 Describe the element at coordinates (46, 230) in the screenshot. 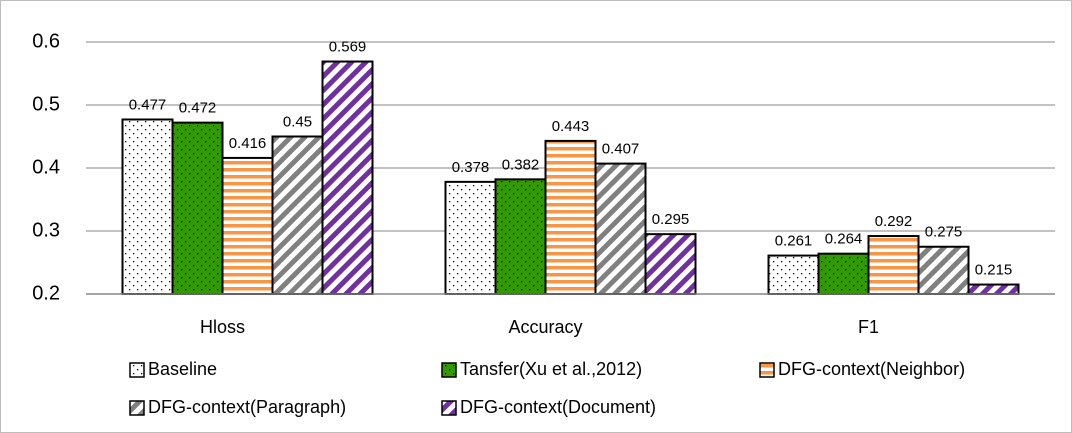

I see `y-tick-label: 0.3` at that location.